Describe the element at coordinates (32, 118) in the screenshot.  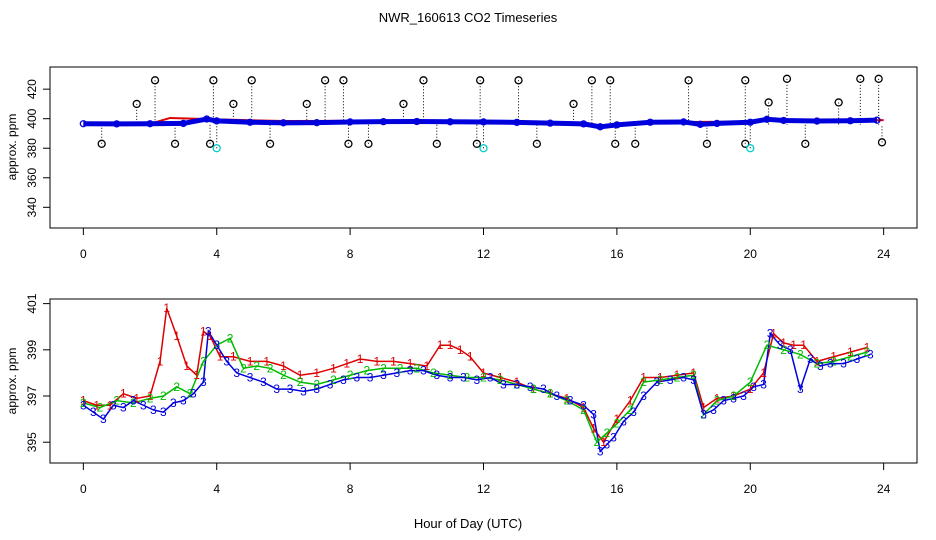
I see `top-y-tick-label: 400` at that location.